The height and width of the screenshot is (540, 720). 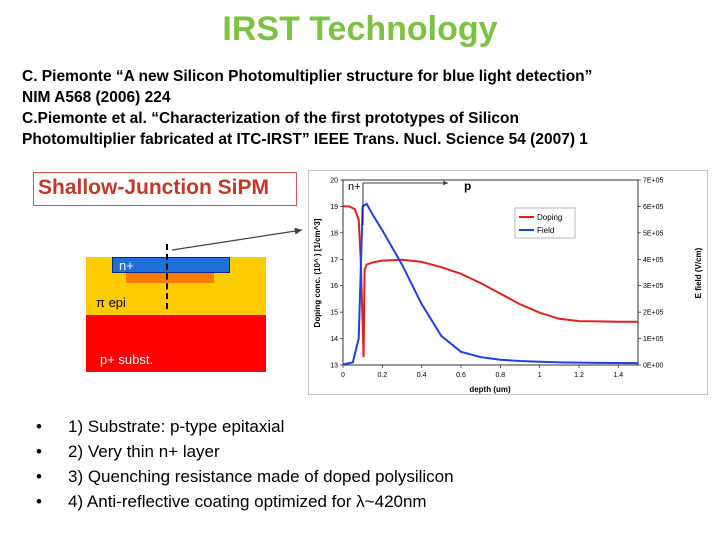 I want to click on cut-line, so click(x=167, y=276).